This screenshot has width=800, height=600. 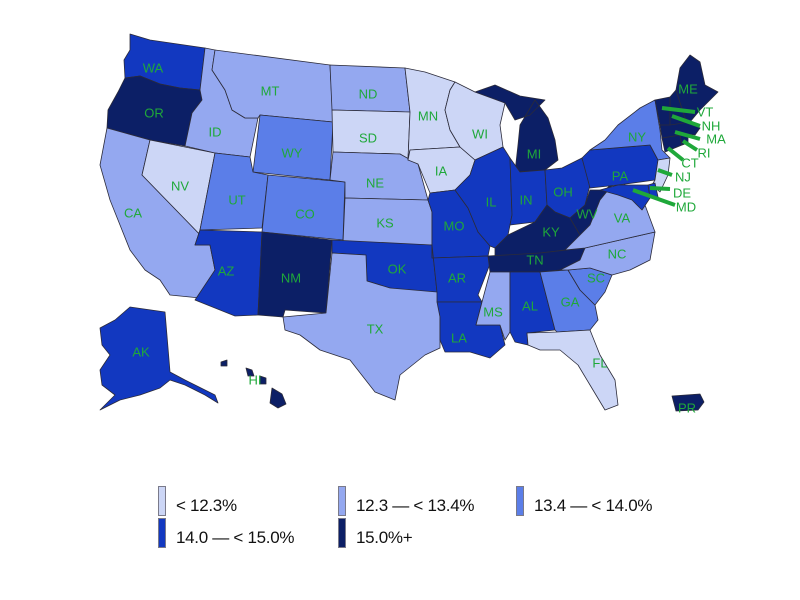 I want to click on label-ca: CA, so click(x=133, y=212).